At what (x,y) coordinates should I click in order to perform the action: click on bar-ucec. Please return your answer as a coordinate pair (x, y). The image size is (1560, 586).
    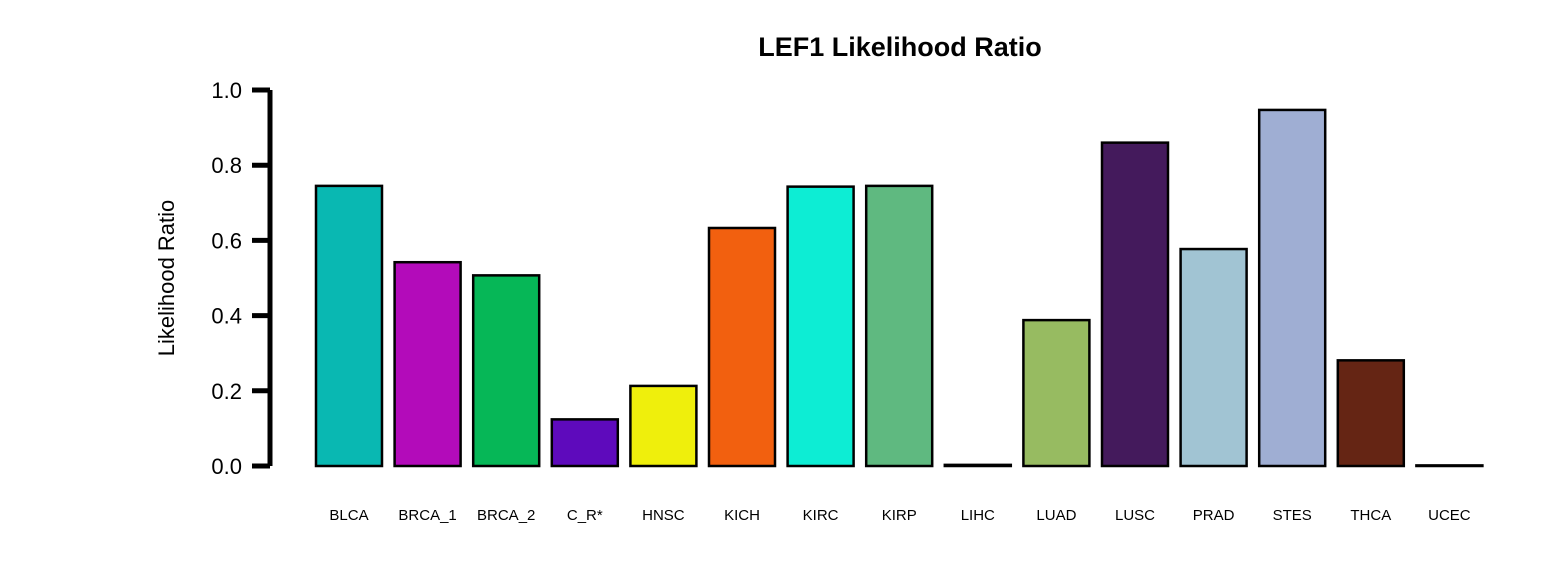
    Looking at the image, I should click on (1449, 466).